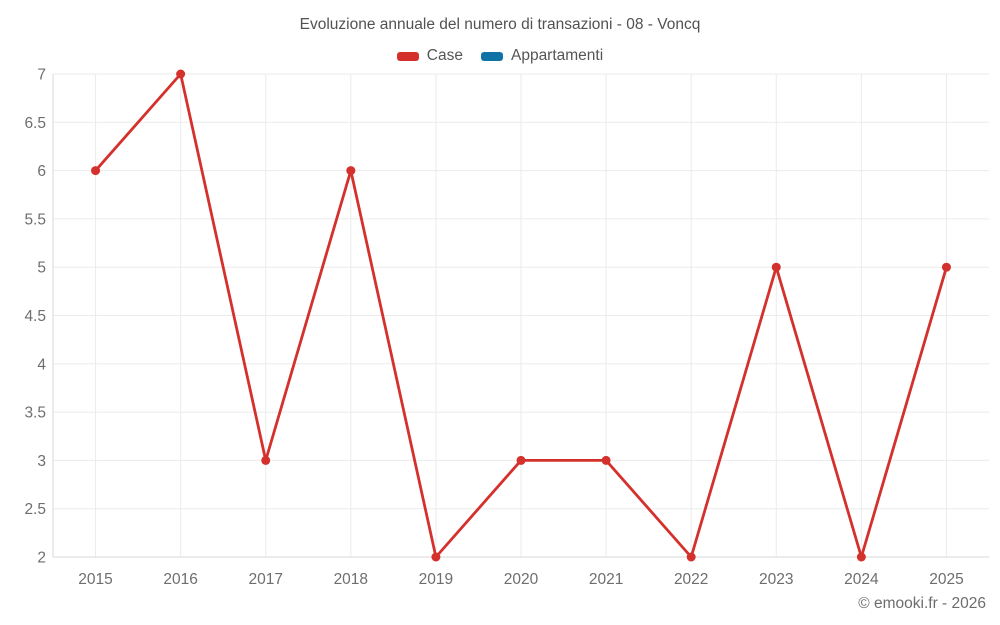 This screenshot has height=625, width=1000. What do you see at coordinates (265, 579) in the screenshot?
I see `x-tick-label: 2017` at bounding box center [265, 579].